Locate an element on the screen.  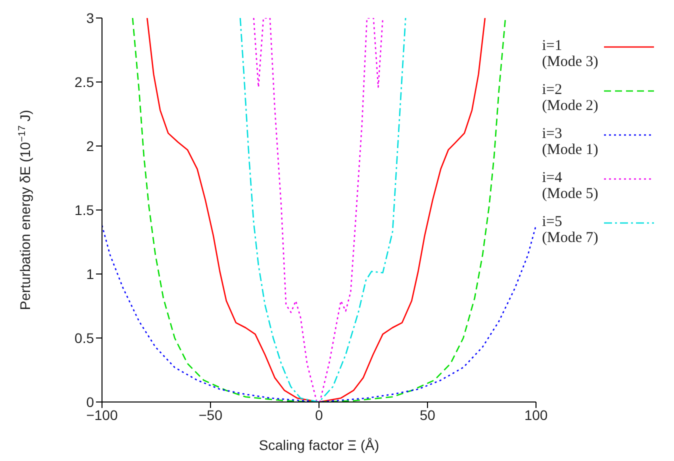
legend-label: i=3 (Mode 1) is located at coordinates (571, 142).